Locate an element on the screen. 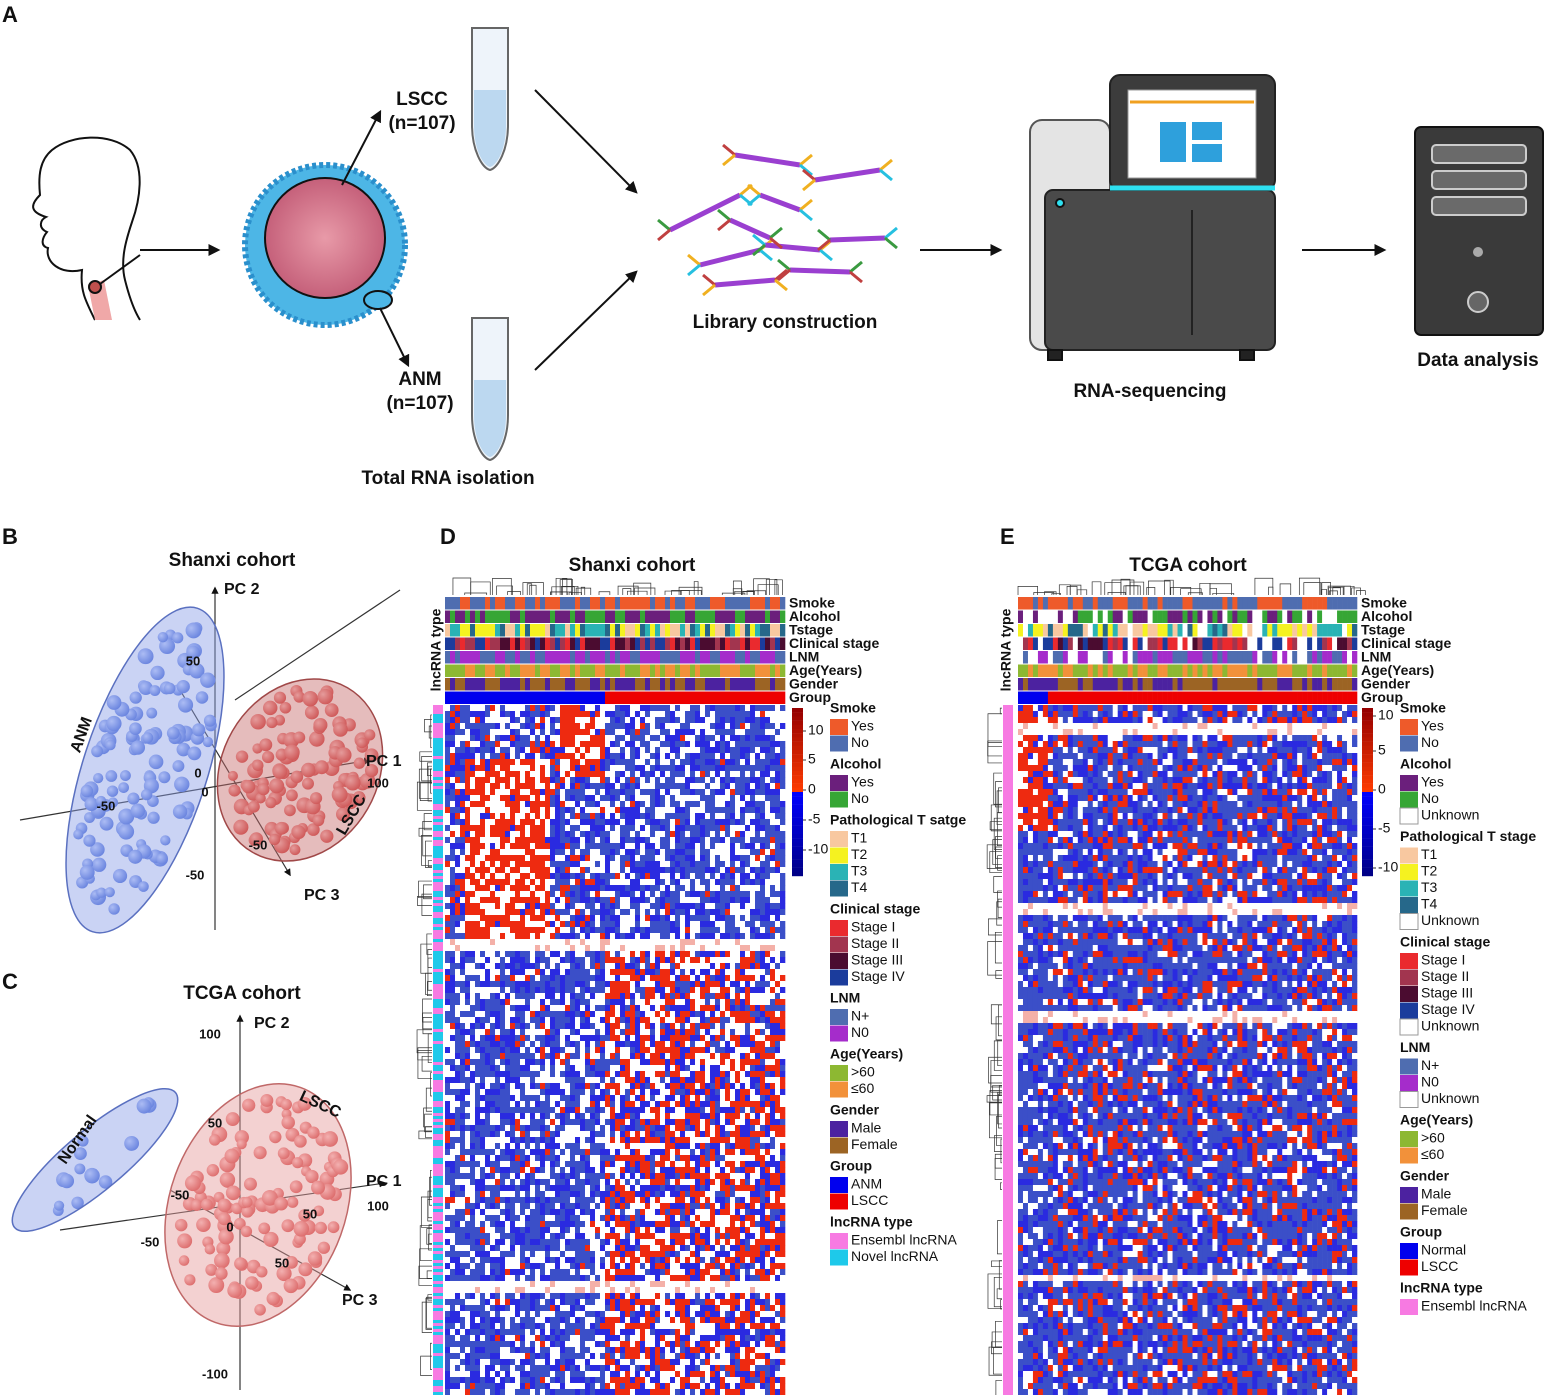  adapter is located at coordinates (724, 215).